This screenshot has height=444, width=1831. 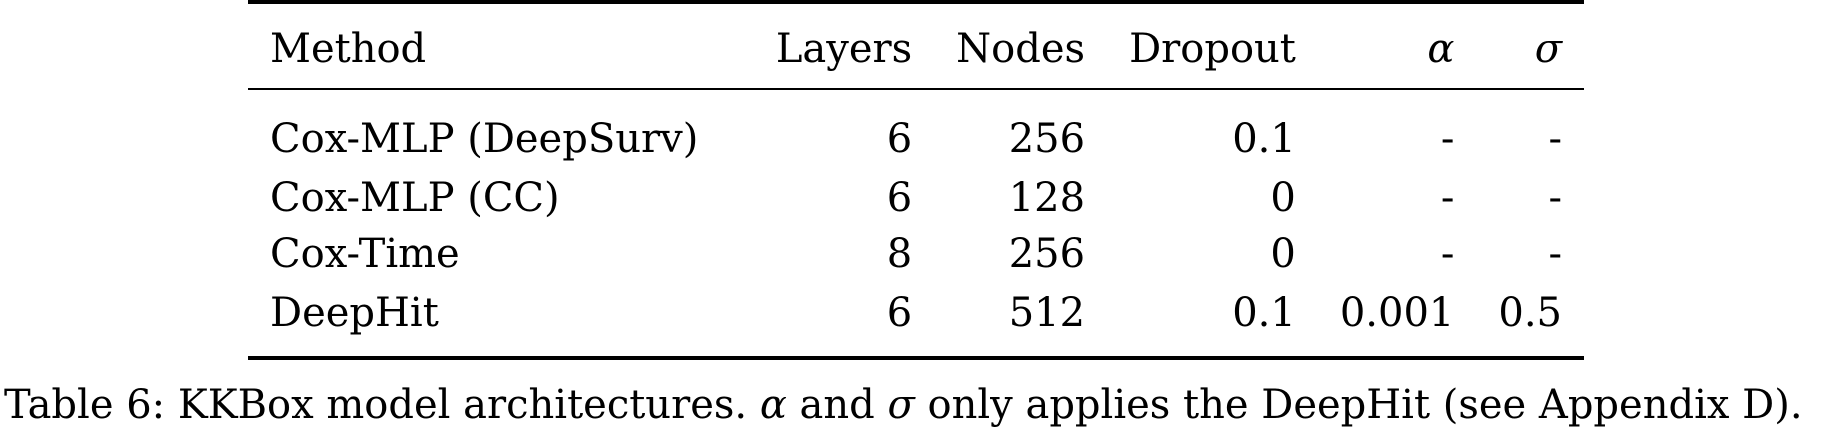 What do you see at coordinates (365, 254) in the screenshot?
I see `cell-method: Cox-Time` at bounding box center [365, 254].